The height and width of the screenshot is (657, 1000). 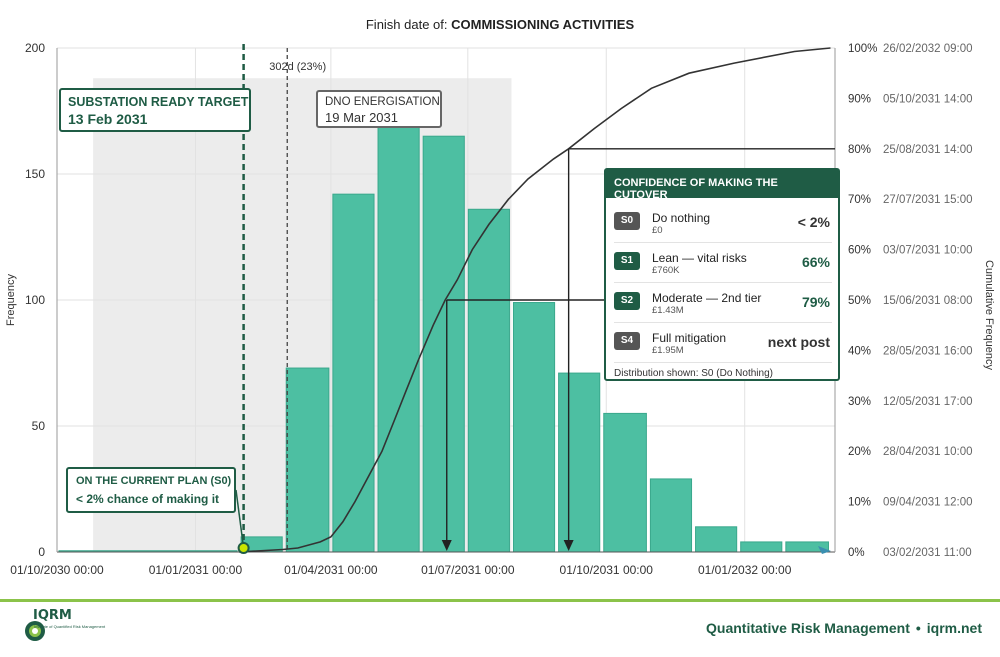 What do you see at coordinates (928, 402) in the screenshot?
I see `y2-tick-date: 12/05/2031 17:00` at bounding box center [928, 402].